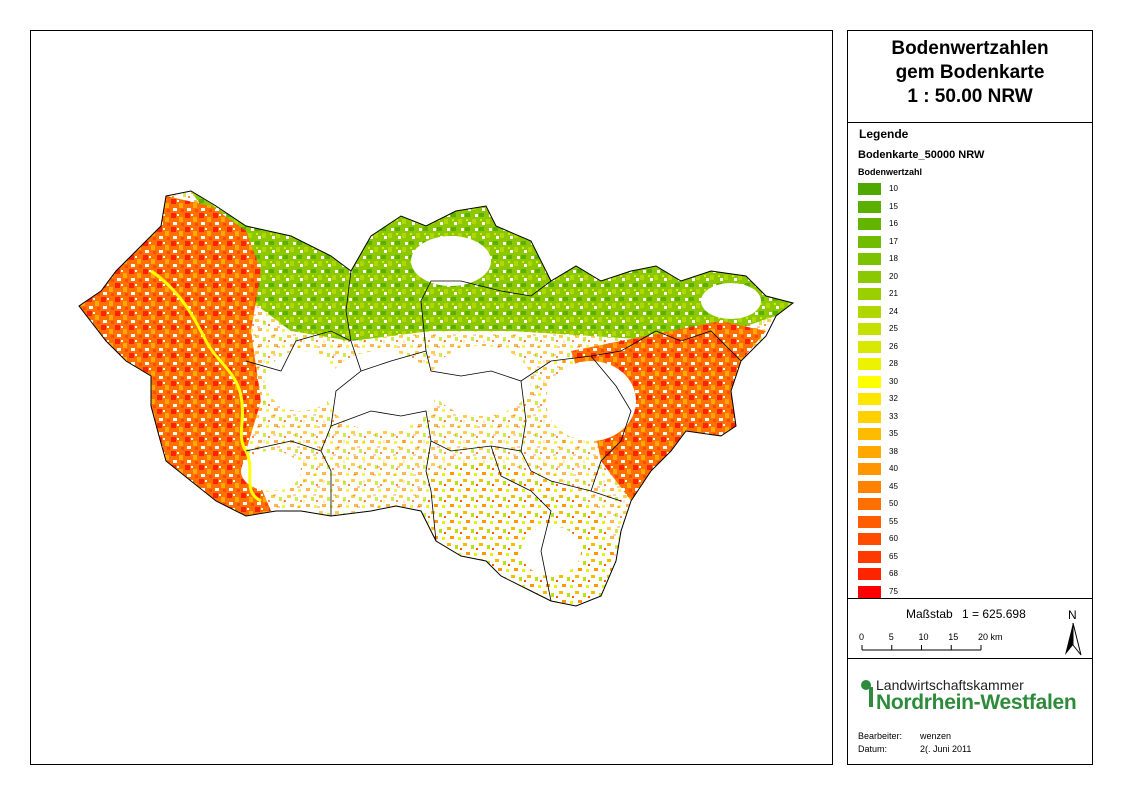 This screenshot has width=1123, height=794. Describe the element at coordinates (918, 521) in the screenshot. I see `legend-item: 55` at that location.